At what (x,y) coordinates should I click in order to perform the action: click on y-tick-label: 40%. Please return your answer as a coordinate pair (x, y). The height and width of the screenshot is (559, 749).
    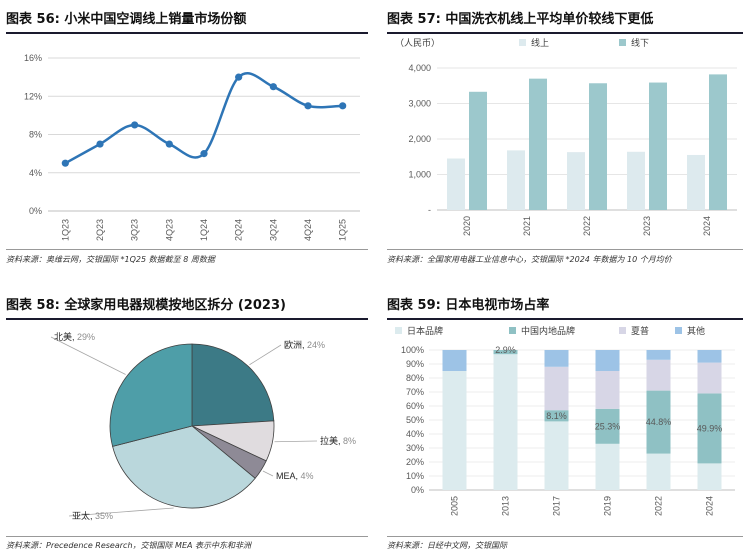
    Looking at the image, I should click on (415, 434).